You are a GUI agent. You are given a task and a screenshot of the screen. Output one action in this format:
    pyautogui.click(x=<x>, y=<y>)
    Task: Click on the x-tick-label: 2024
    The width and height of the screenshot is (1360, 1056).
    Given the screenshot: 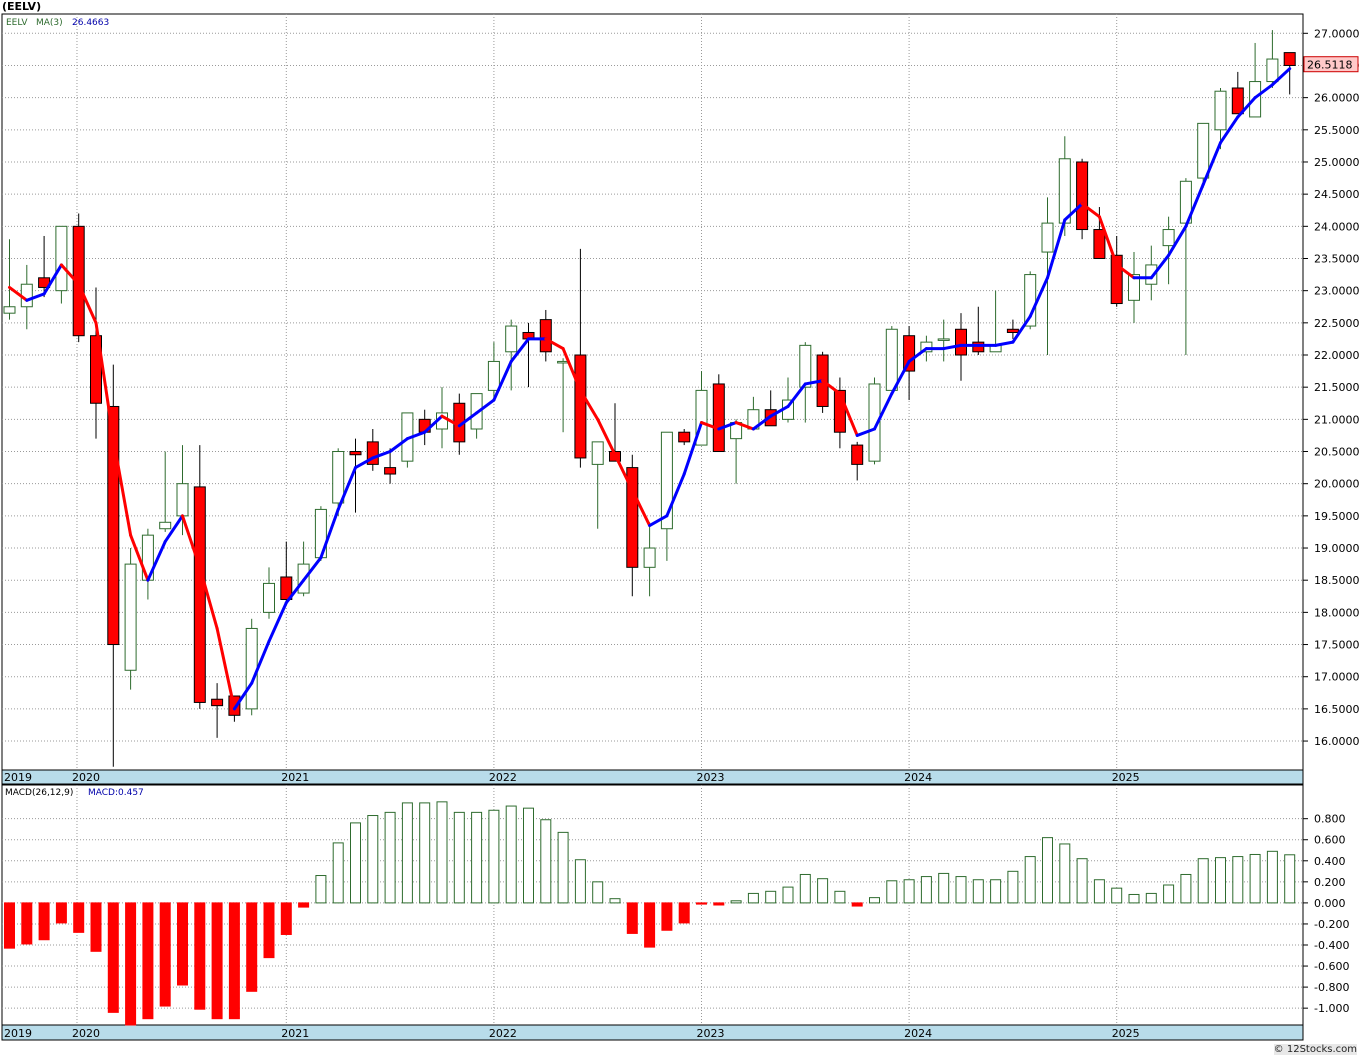 What is the action you would take?
    pyautogui.click(x=918, y=1033)
    